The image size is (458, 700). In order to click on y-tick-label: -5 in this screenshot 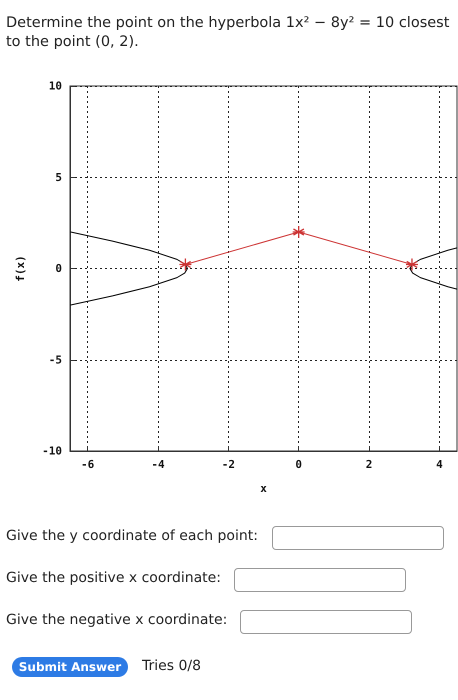, I will do `click(55, 359)`.